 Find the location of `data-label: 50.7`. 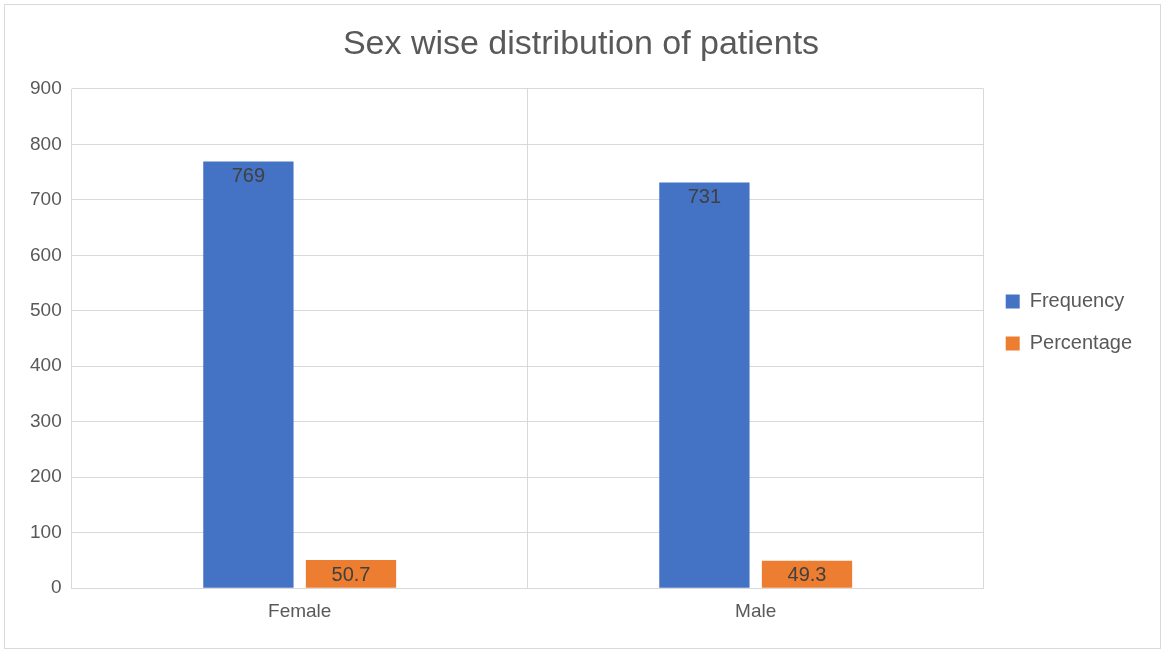

data-label: 50.7 is located at coordinates (351, 573).